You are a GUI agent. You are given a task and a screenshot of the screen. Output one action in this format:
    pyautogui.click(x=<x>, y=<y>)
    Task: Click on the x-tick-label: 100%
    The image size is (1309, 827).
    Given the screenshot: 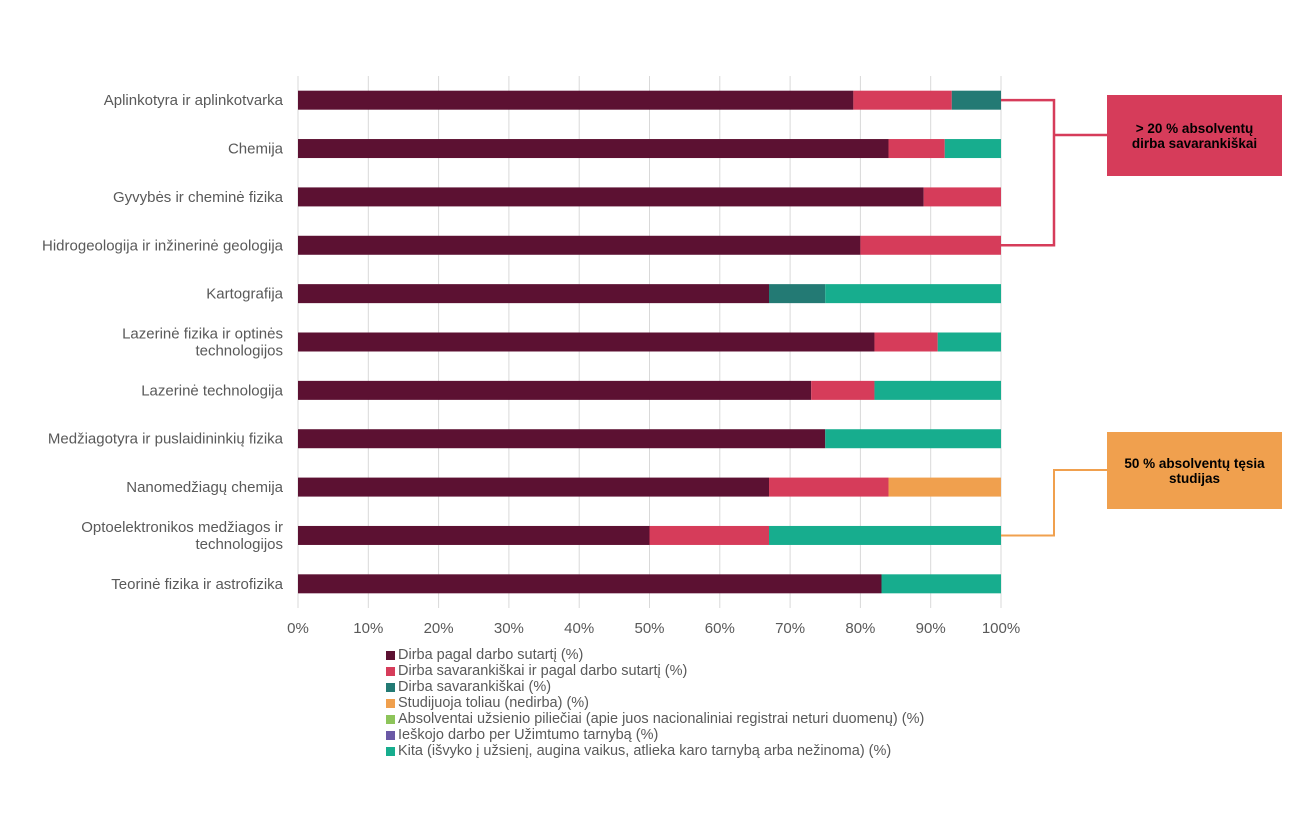 What is the action you would take?
    pyautogui.click(x=1001, y=628)
    